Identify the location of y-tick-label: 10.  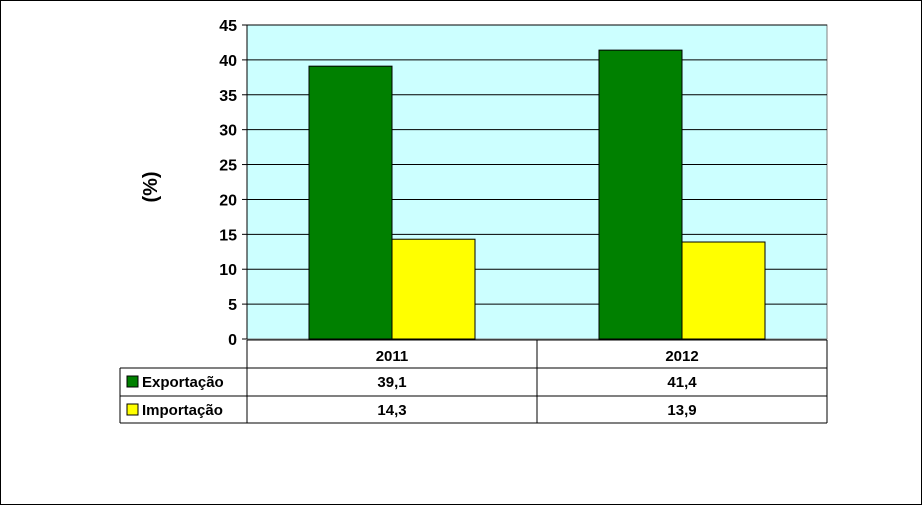
(228, 270).